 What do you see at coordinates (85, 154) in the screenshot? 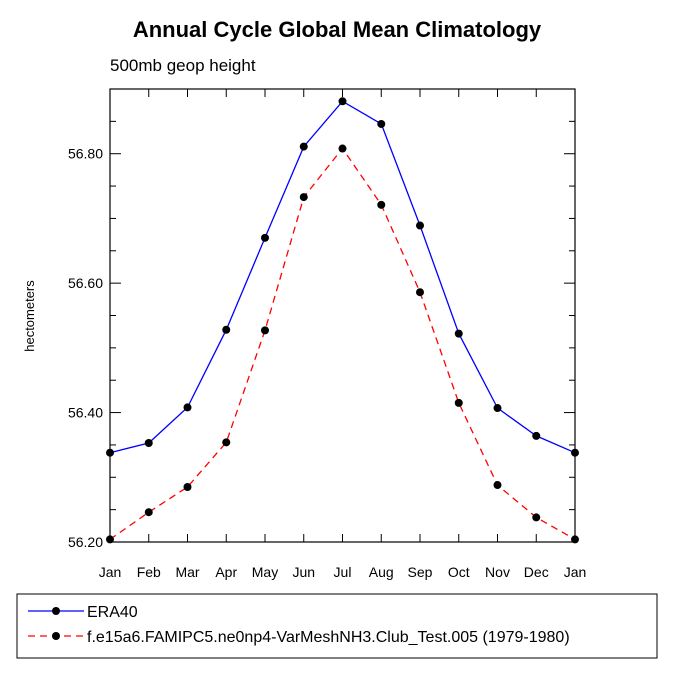
I see `y-tick-label: 56.80` at bounding box center [85, 154].